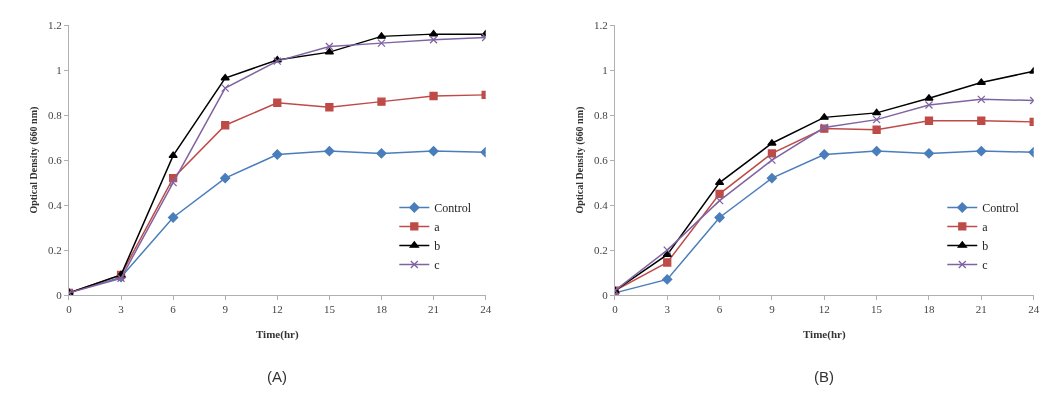 The height and width of the screenshot is (399, 1056). I want to click on text: (A), so click(277, 376).